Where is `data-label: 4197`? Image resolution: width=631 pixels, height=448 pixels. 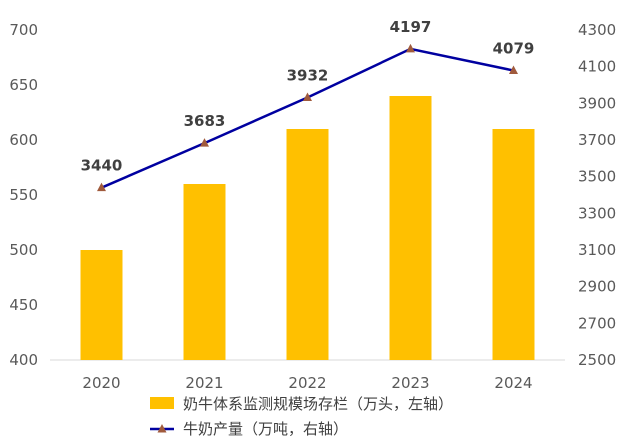 data-label: 4197 is located at coordinates (411, 27).